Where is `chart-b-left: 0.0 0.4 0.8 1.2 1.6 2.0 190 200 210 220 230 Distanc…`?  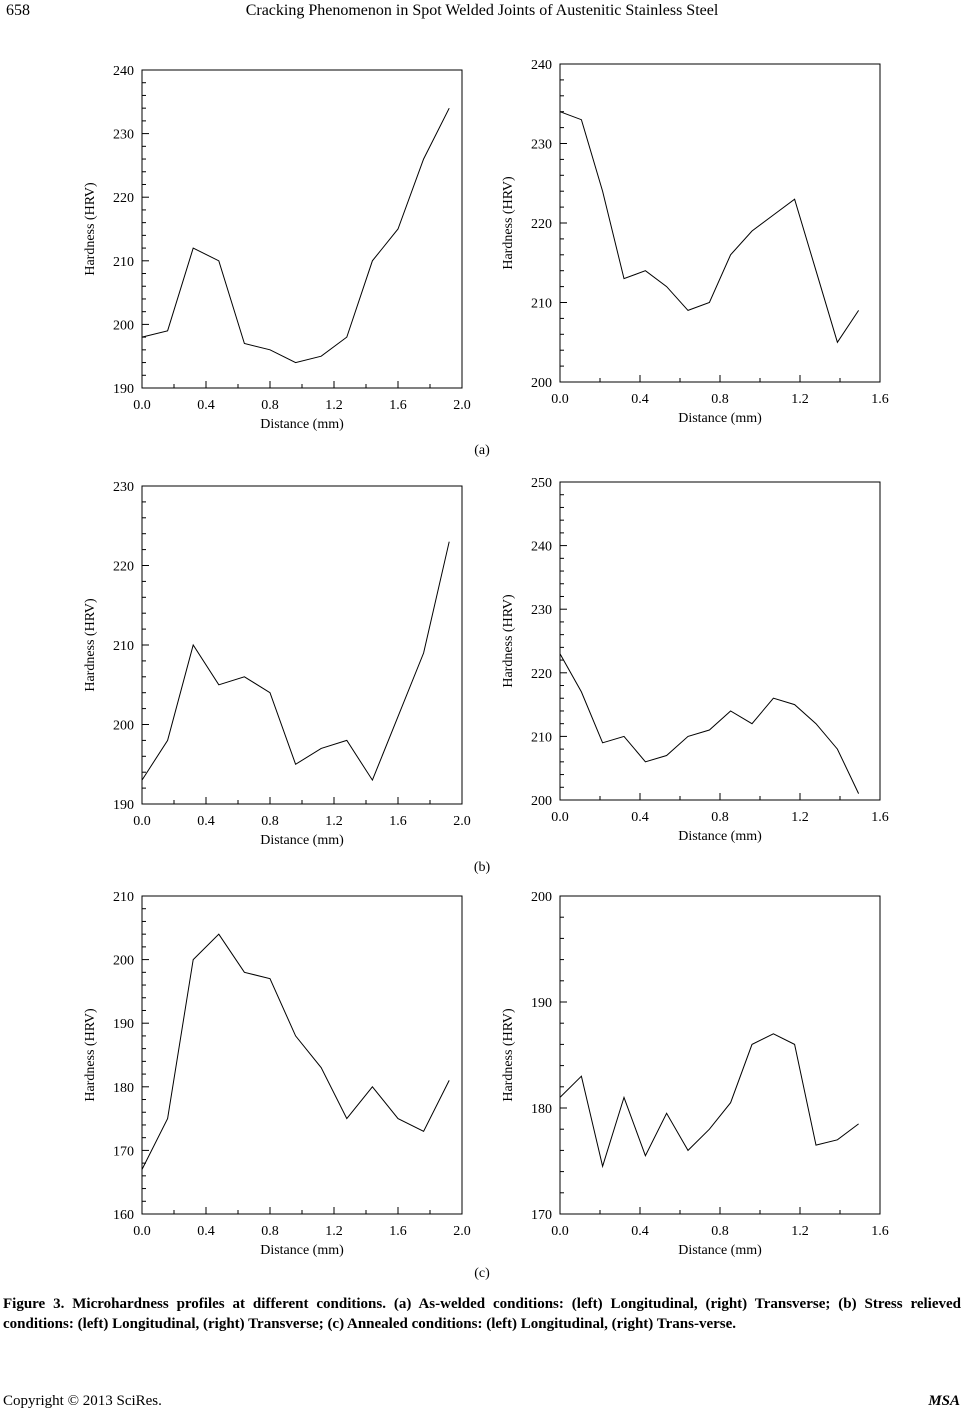
chart-b-left: 0.0 0.4 0.8 1.2 1.6 2.0 190 200 210 220 230 Distanc… is located at coordinates (277, 664).